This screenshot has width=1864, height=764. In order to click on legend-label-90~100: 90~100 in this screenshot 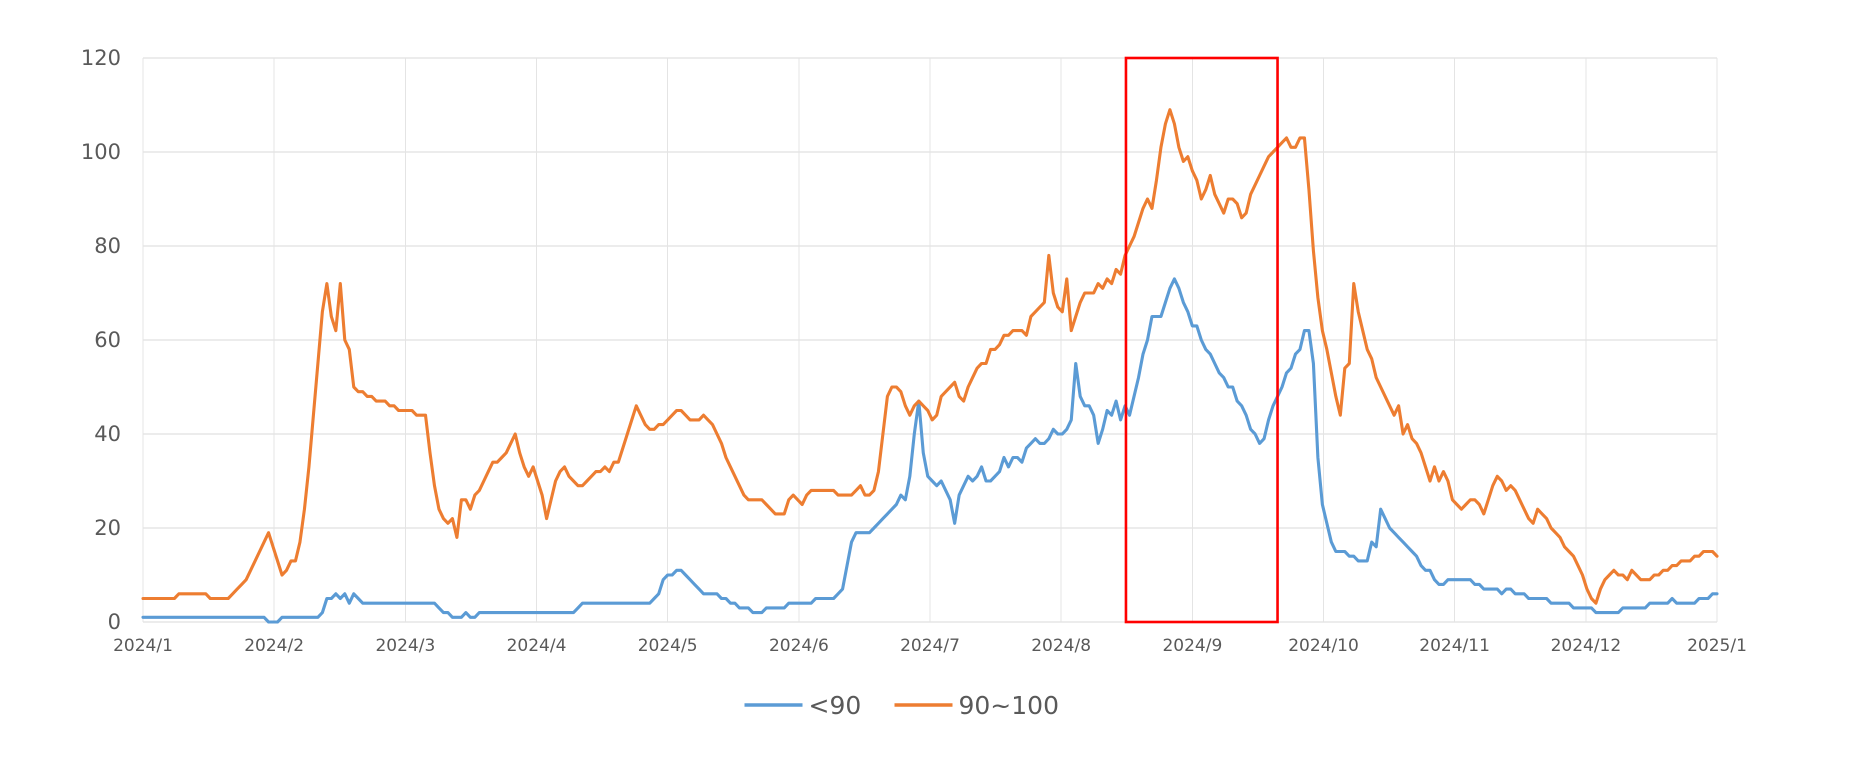, I will do `click(1009, 705)`.